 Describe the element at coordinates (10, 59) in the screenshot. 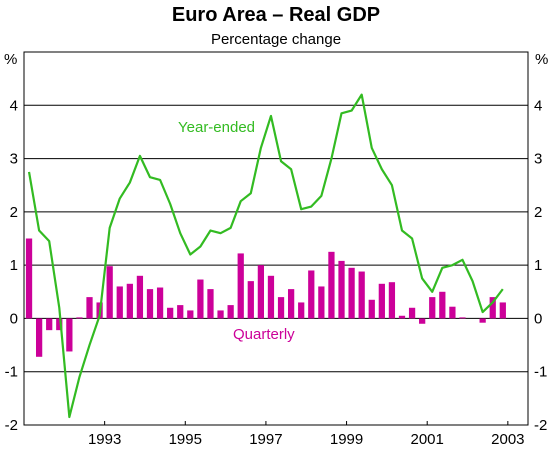

I see `y-unit-left: %` at that location.